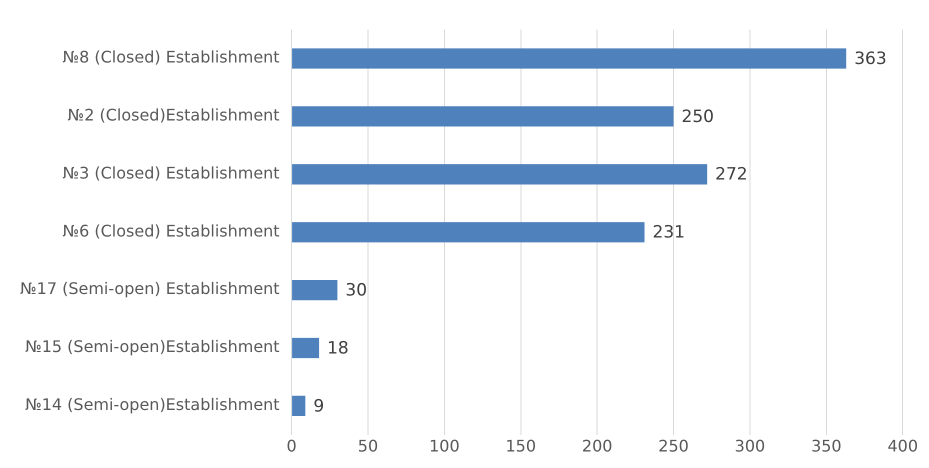 This screenshot has height=468, width=929. Describe the element at coordinates (150, 288) in the screenshot. I see `y-tick-label: №17 (Semi-open) Establishment` at that location.